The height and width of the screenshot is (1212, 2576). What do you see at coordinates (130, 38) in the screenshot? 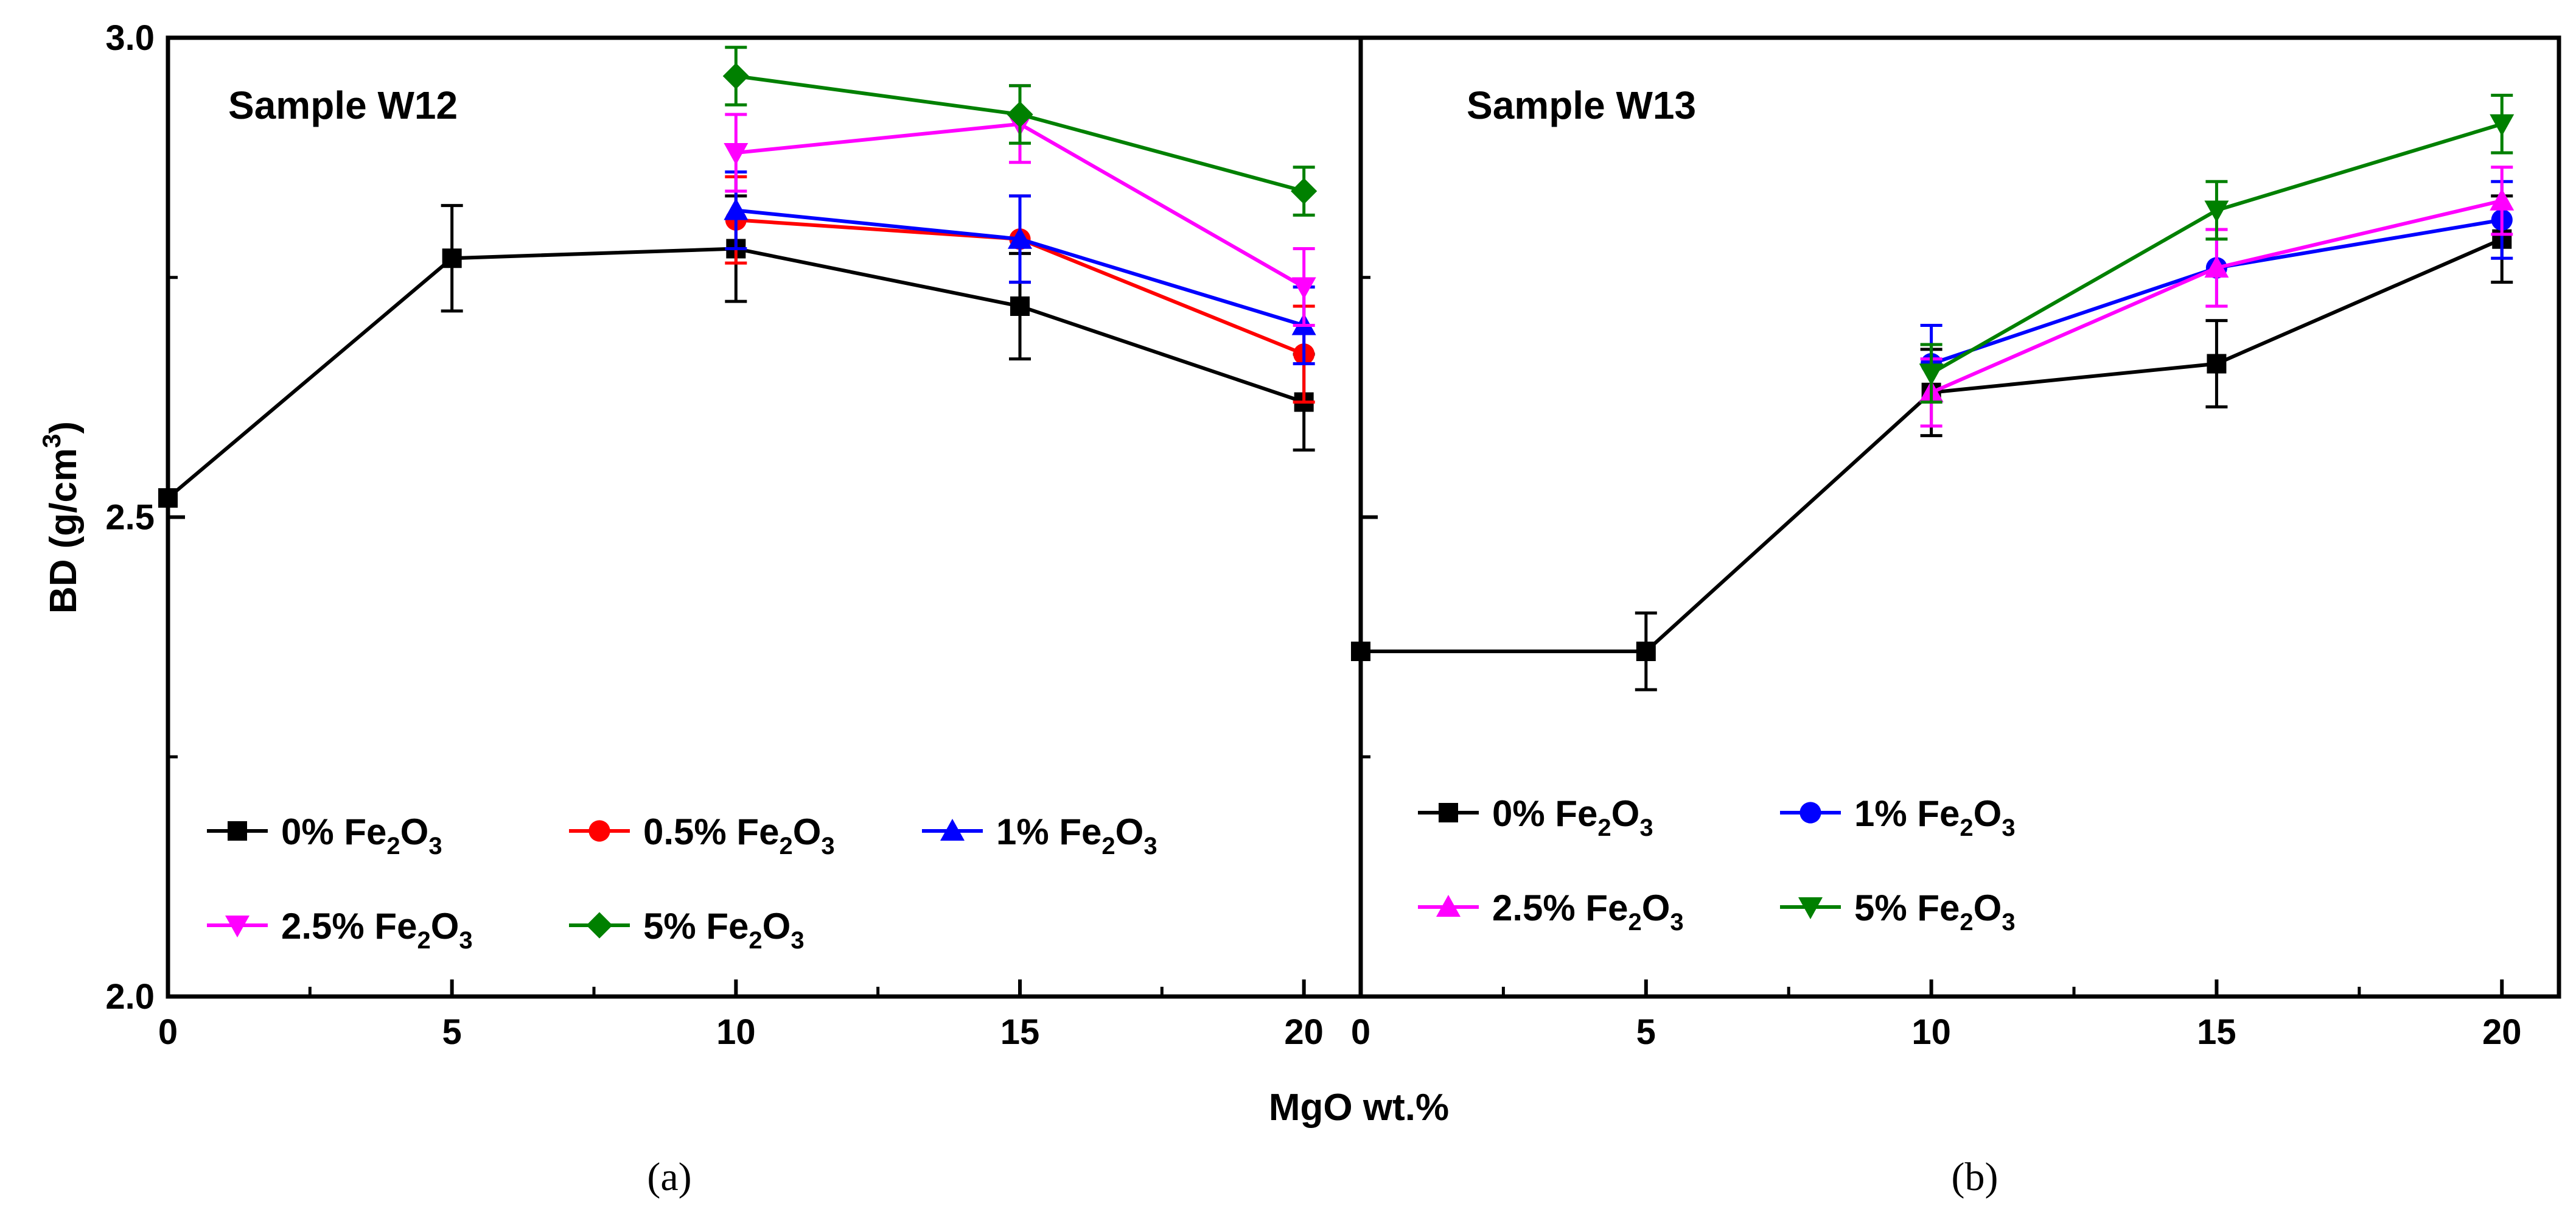
I see `y-tick-label: 3.0` at bounding box center [130, 38].